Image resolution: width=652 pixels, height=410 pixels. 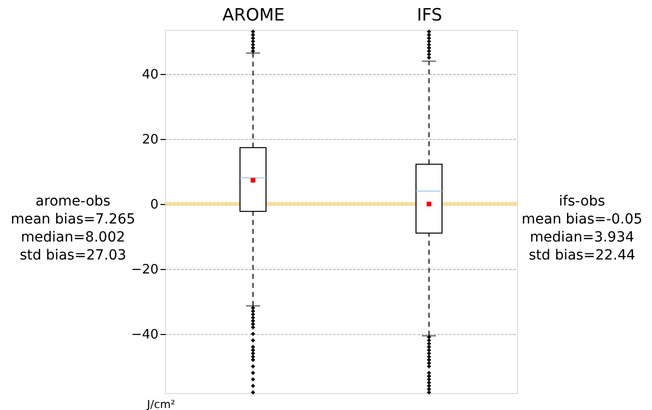 What do you see at coordinates (429, 16) in the screenshot?
I see `x-tick-label: IFS` at bounding box center [429, 16].